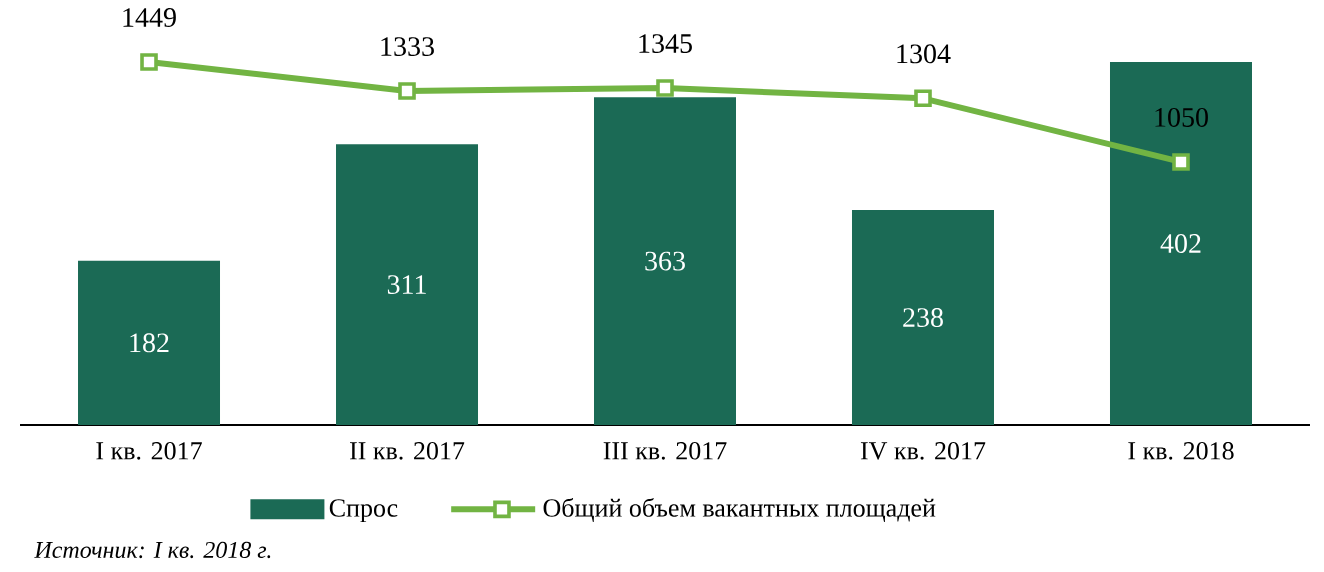 This screenshot has width=1324, height=572. What do you see at coordinates (149, 17) in the screenshot?
I see `data-label: 1449` at bounding box center [149, 17].